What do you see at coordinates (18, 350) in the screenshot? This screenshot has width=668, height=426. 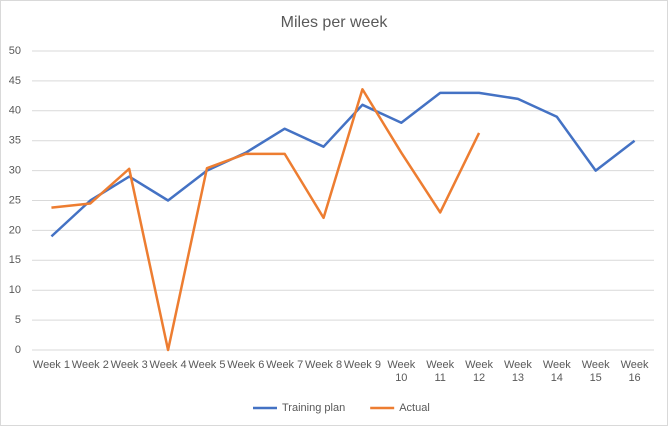 I see `y-tick-label: 0` at bounding box center [18, 350].